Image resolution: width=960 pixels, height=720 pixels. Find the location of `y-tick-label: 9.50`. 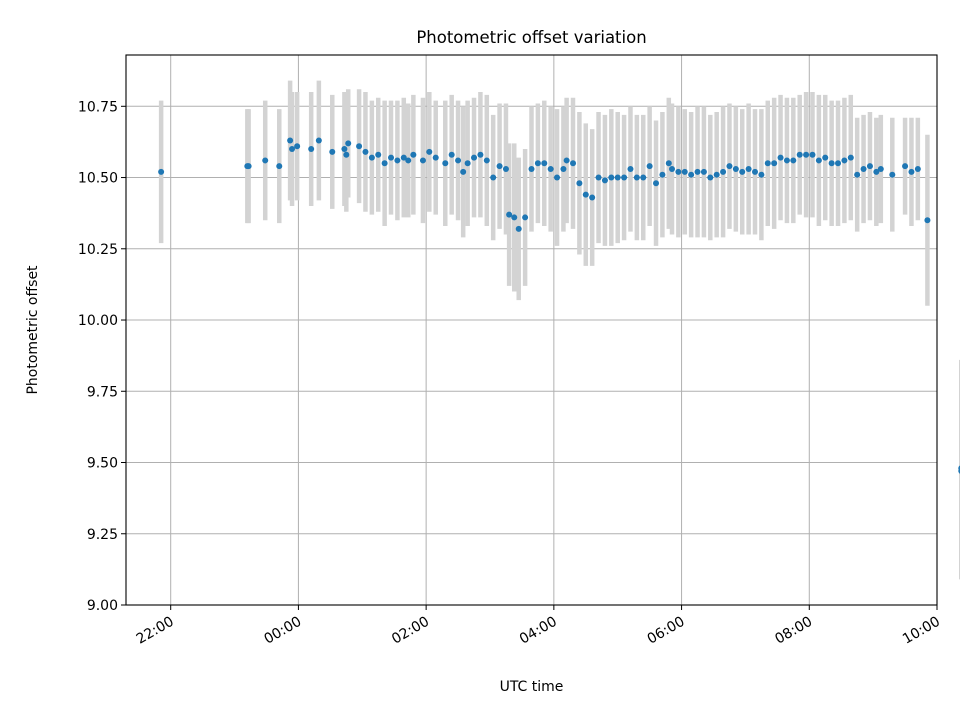

y-tick-label: 9.50 is located at coordinates (102, 464).